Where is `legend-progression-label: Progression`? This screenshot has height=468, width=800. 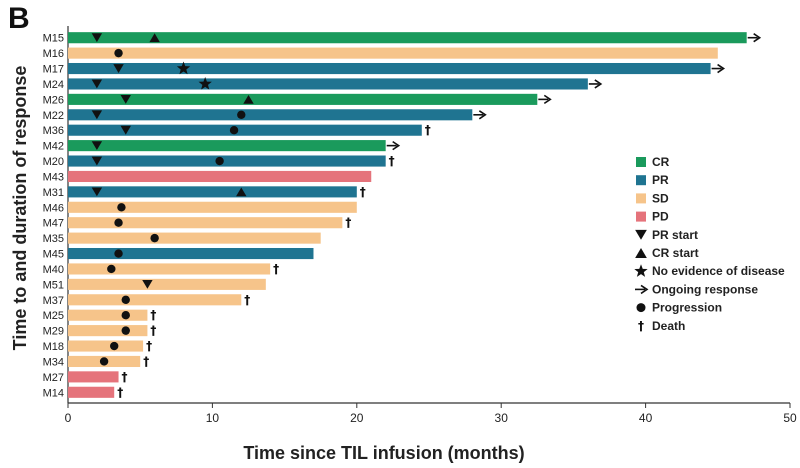
legend-progression-label: Progression is located at coordinates (687, 308).